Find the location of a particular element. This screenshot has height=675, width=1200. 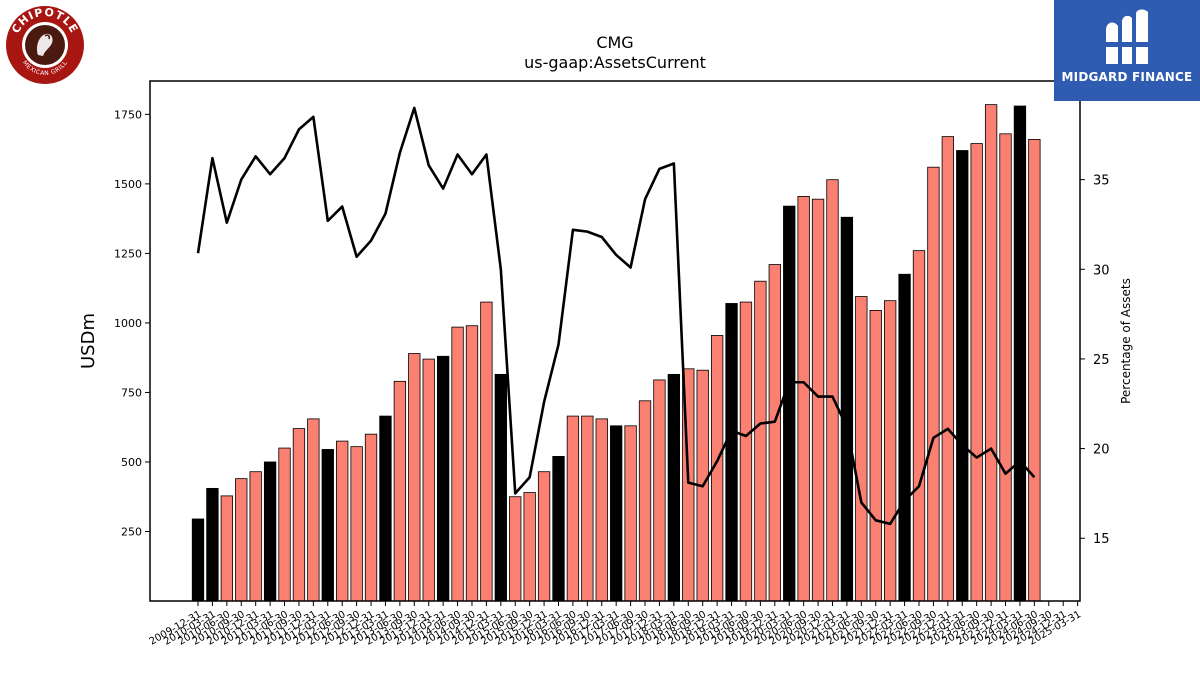

y-axis-left: 250 500 750 1000 1250 1500 1750 is located at coordinates (132, 323).